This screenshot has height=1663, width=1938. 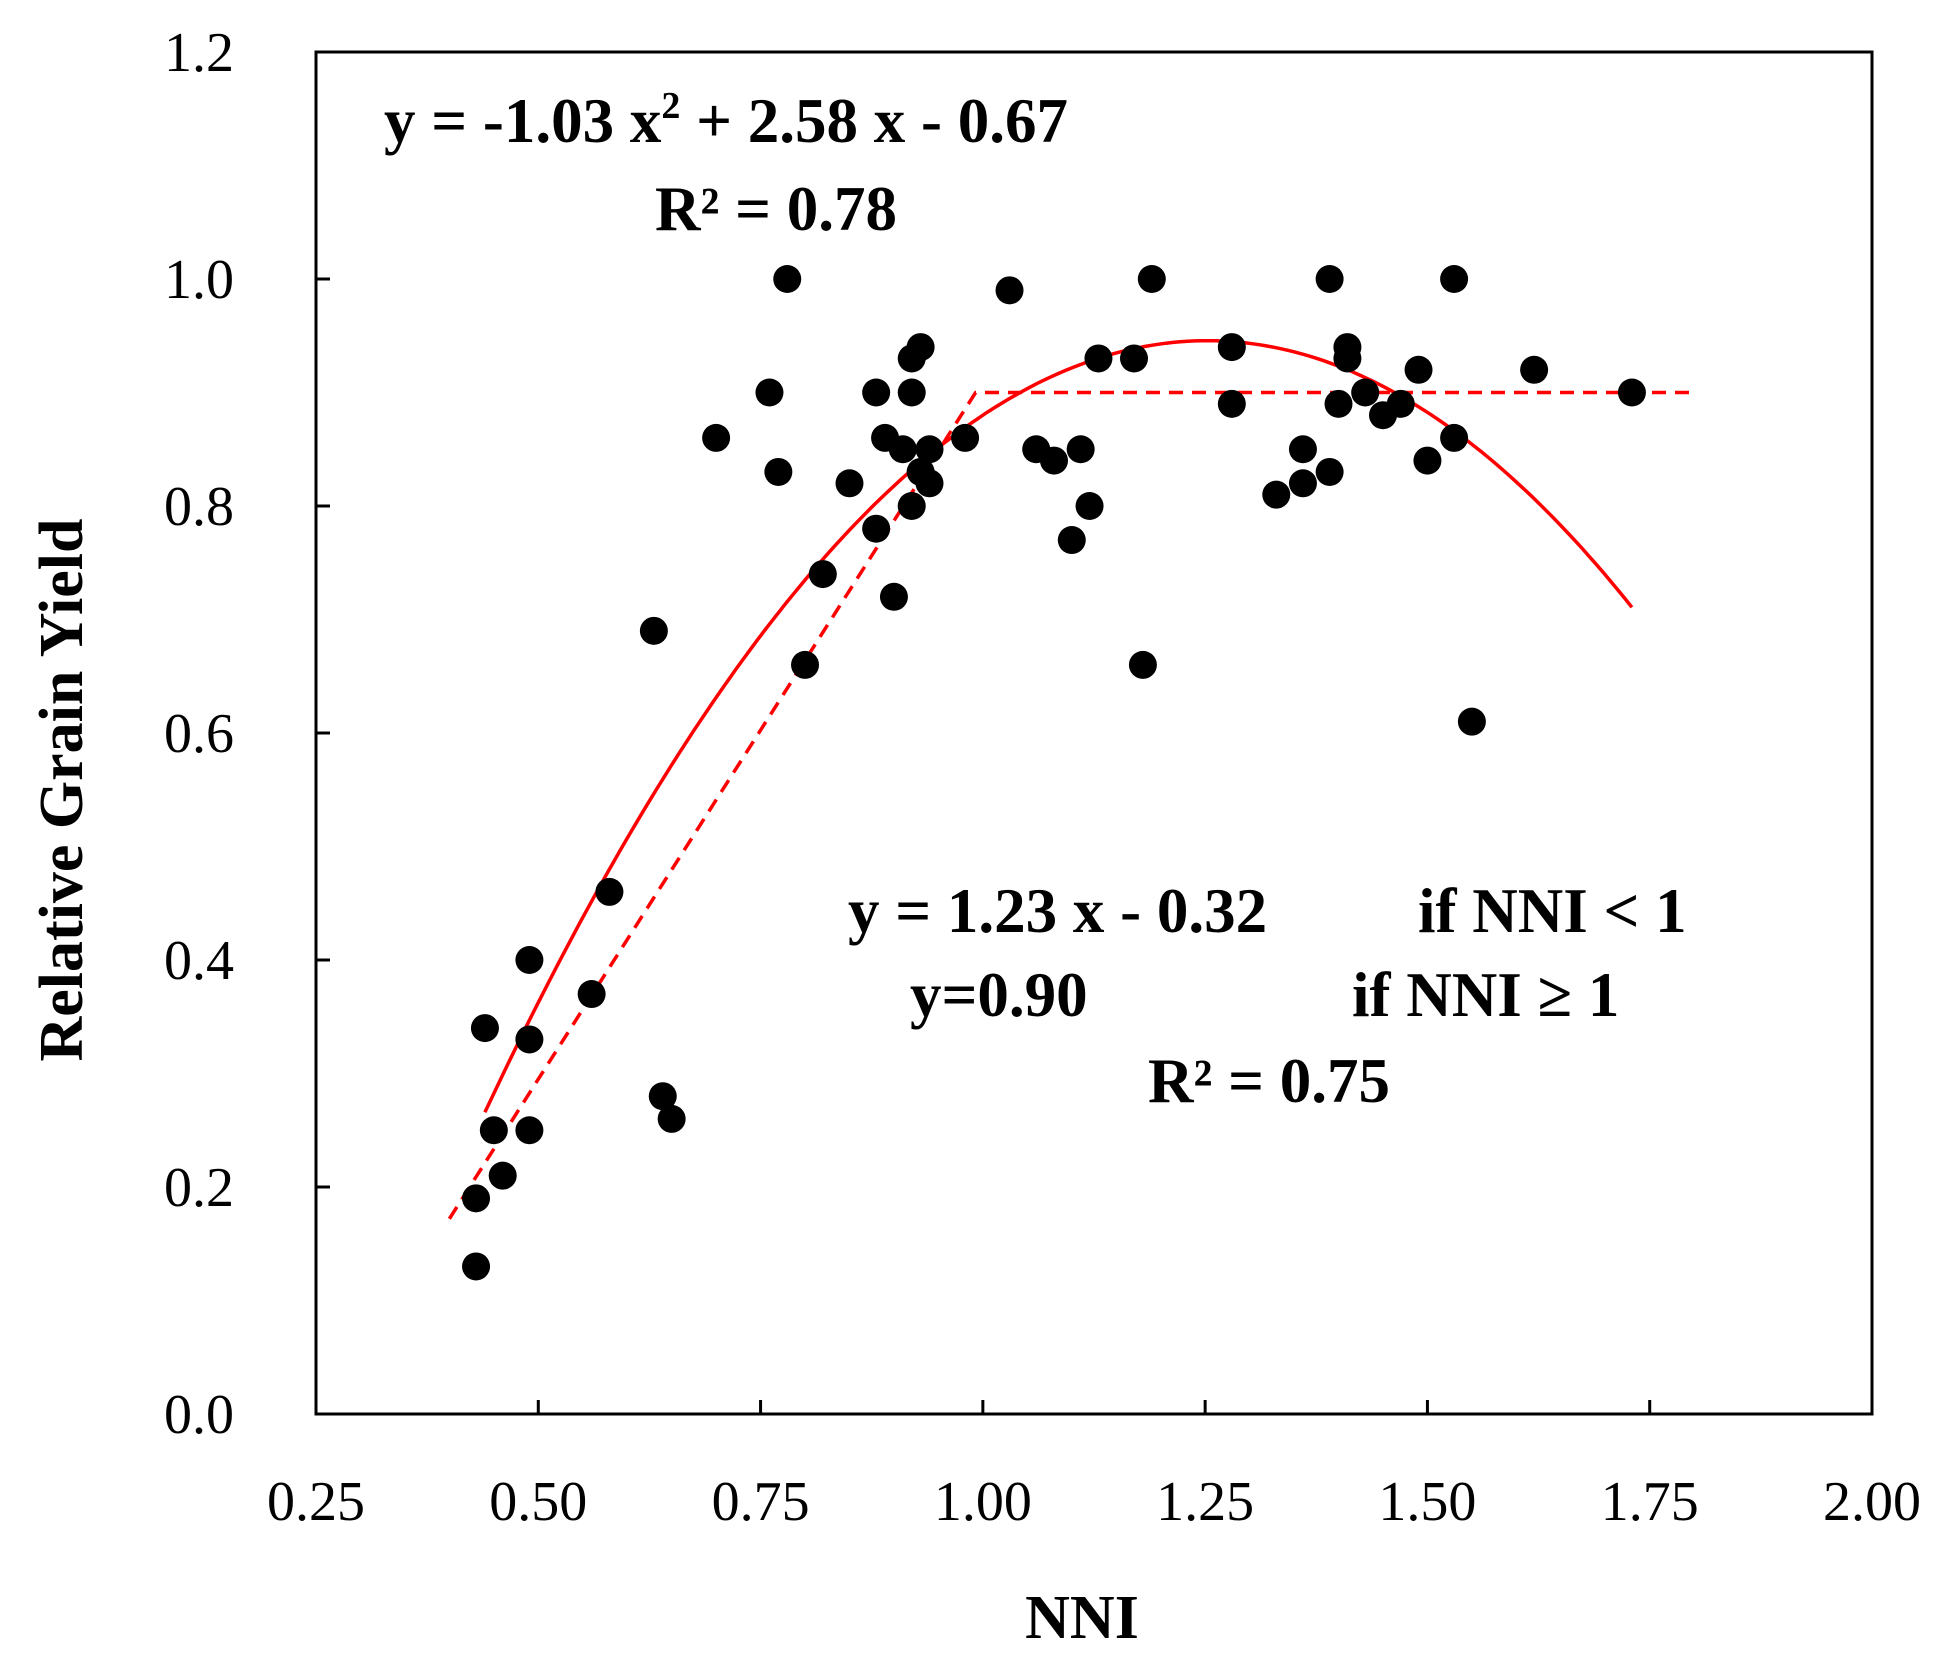 What do you see at coordinates (1552, 911) in the screenshot?
I see `linear-plateau-condition-1: if NNI < 1` at bounding box center [1552, 911].